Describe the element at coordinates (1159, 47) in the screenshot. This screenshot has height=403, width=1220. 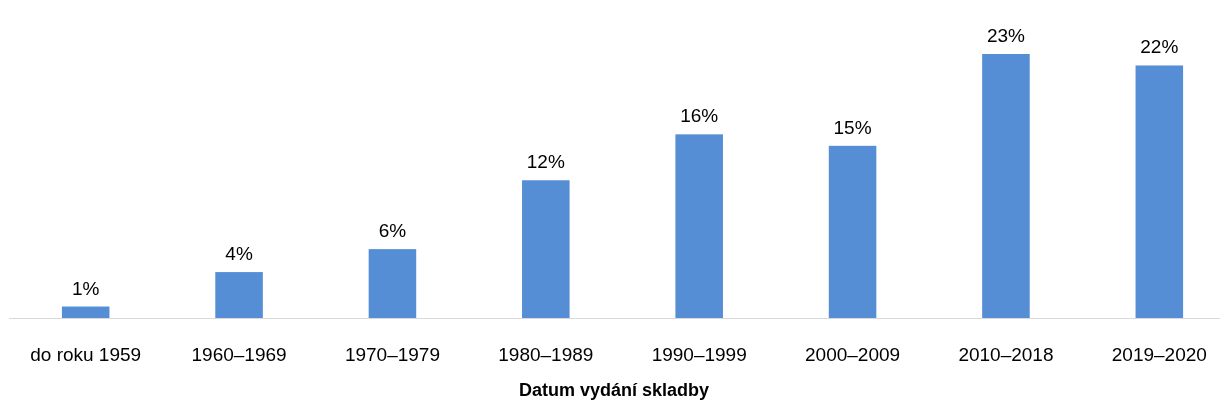
I see `data-label: 22%` at that location.